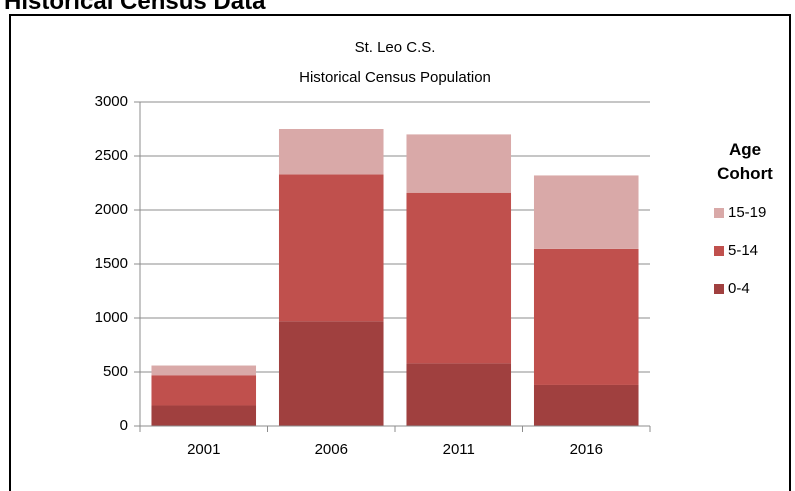 The width and height of the screenshot is (795, 491). What do you see at coordinates (459, 449) in the screenshot?
I see `x-tick-label: 2011` at bounding box center [459, 449].